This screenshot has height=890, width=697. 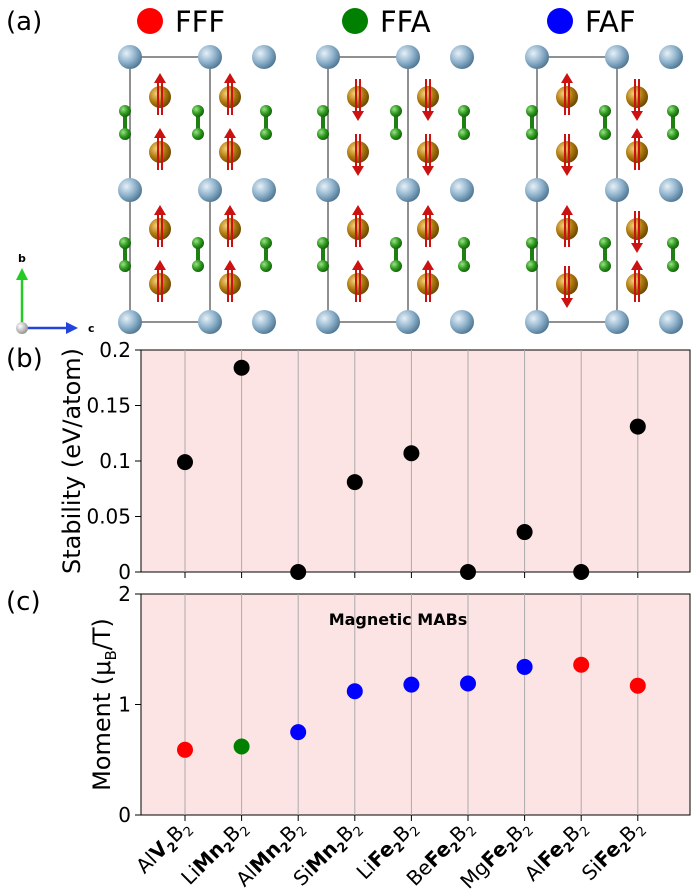 I want to click on legend-label-ffa: FFA, so click(x=405, y=22).